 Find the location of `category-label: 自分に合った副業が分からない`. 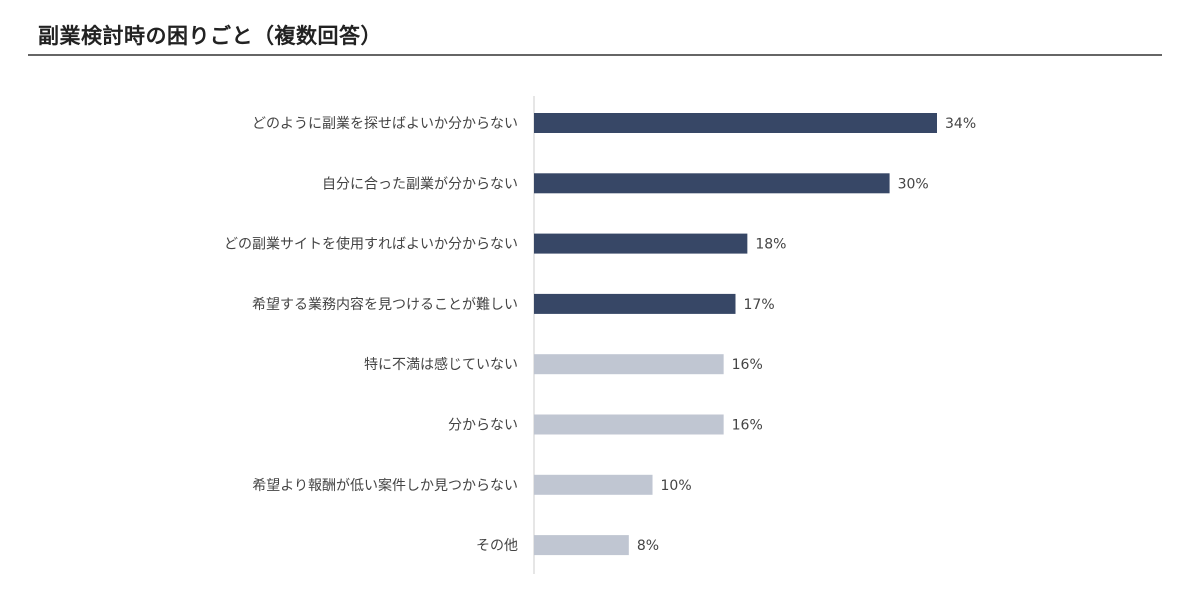

category-label: 自分に合った副業が分からない is located at coordinates (420, 184).